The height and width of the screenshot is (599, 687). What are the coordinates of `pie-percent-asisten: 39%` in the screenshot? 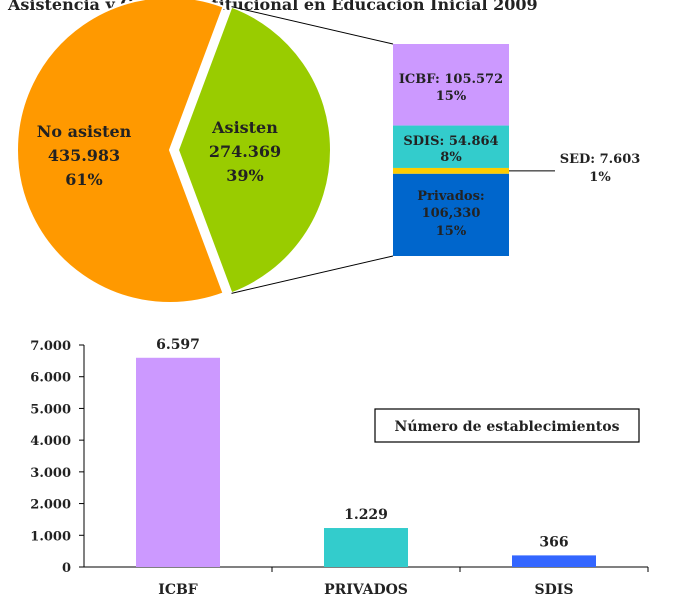 It's located at (244, 175).